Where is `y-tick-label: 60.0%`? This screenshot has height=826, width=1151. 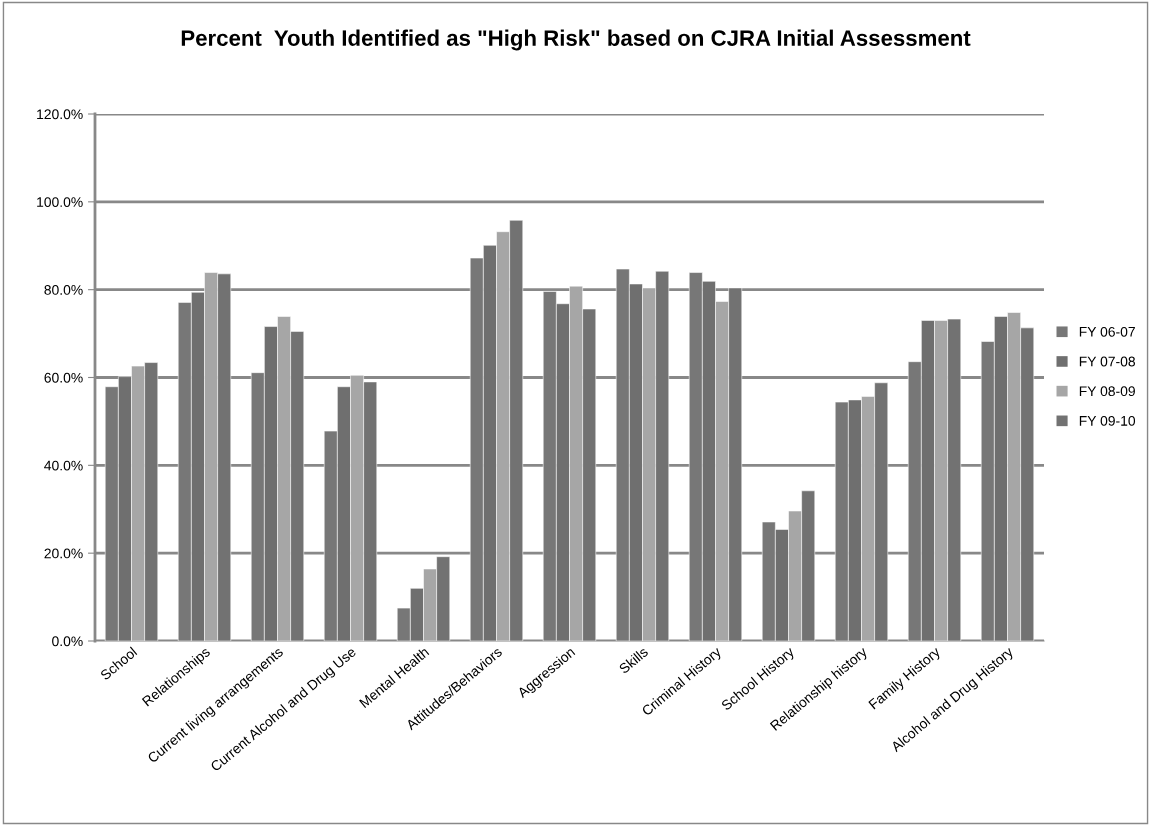
y-tick-label: 60.0% is located at coordinates (63, 377).